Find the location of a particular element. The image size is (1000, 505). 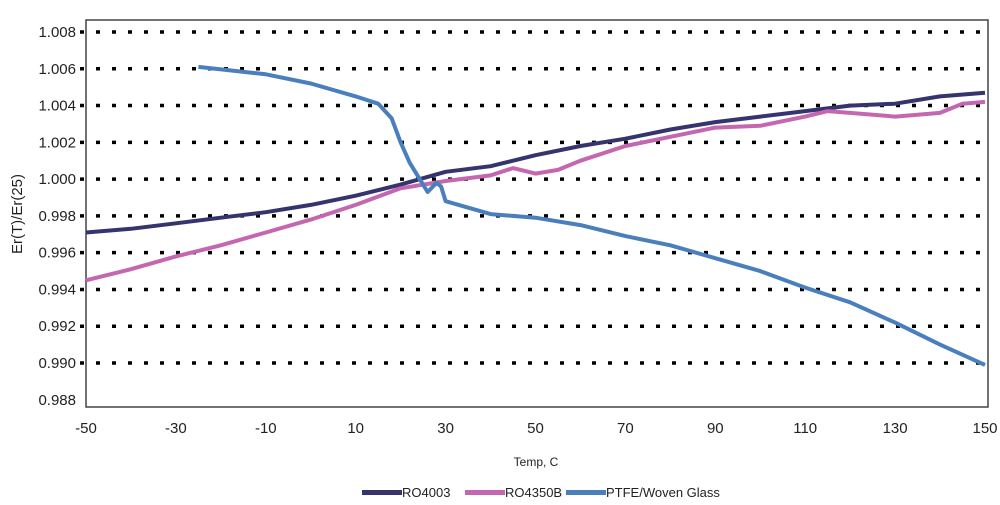

legend-label: RO4350B is located at coordinates (533, 492).